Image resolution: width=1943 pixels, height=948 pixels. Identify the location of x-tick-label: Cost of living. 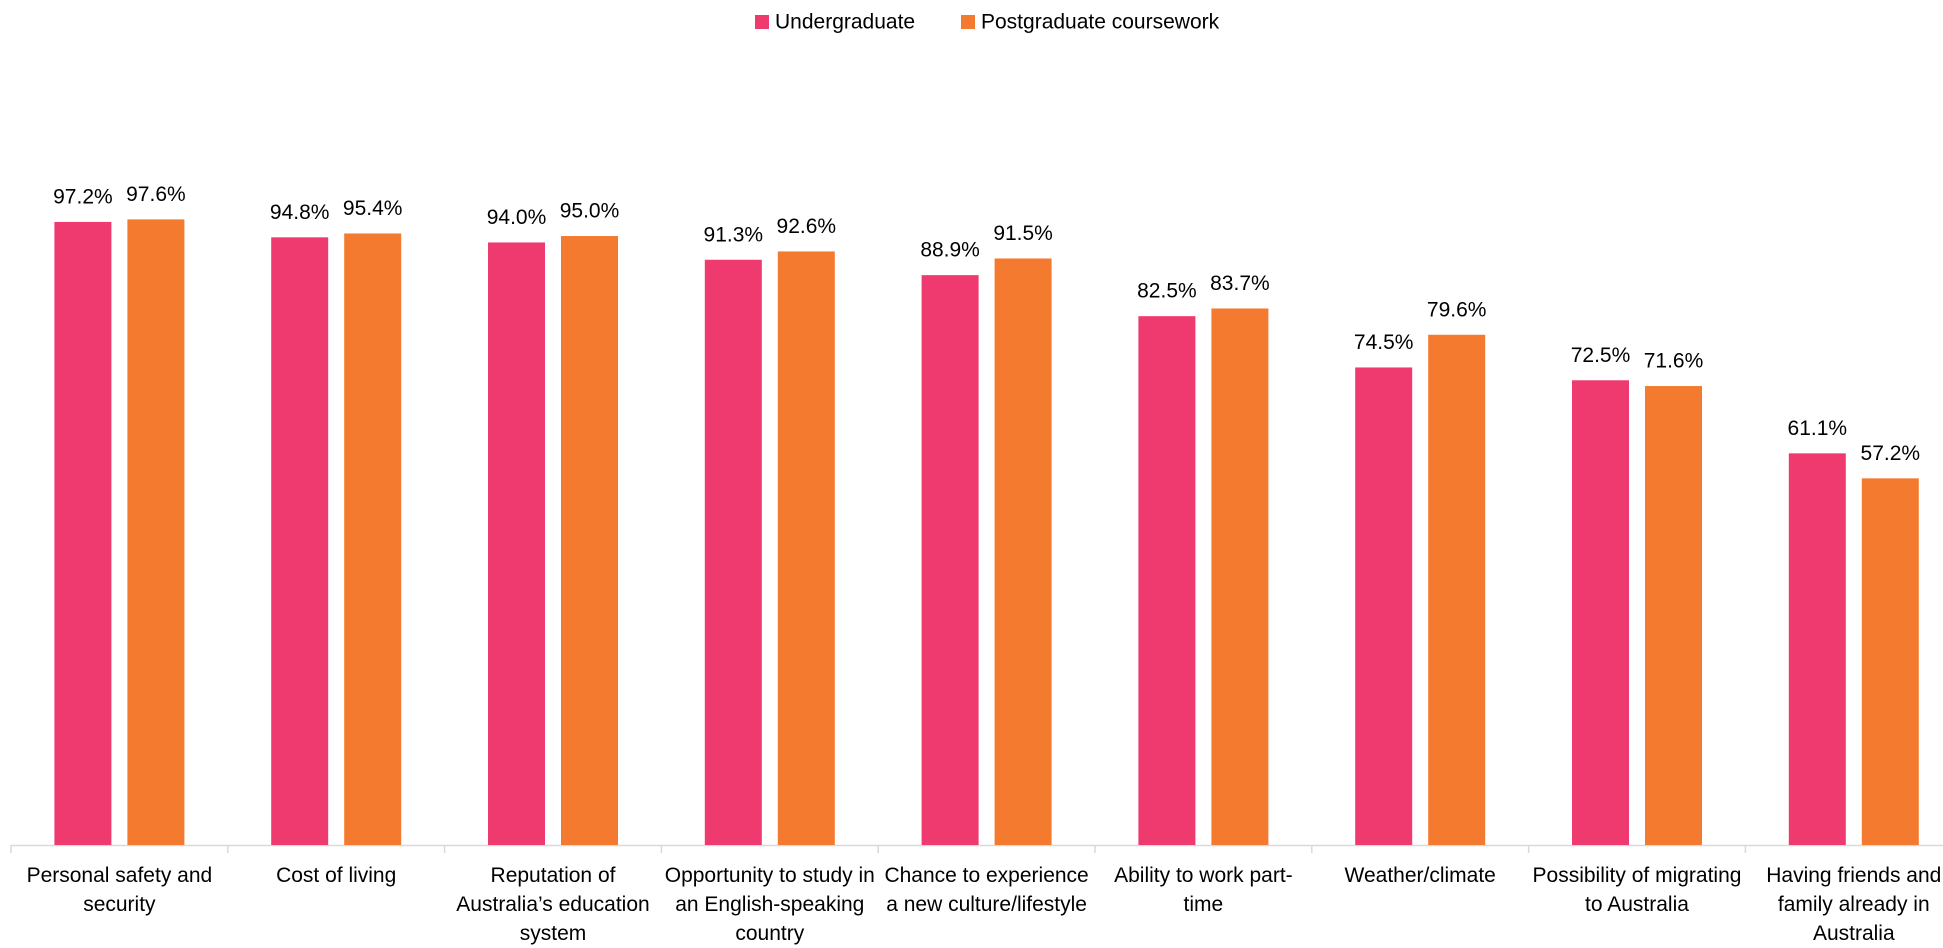
(336, 875).